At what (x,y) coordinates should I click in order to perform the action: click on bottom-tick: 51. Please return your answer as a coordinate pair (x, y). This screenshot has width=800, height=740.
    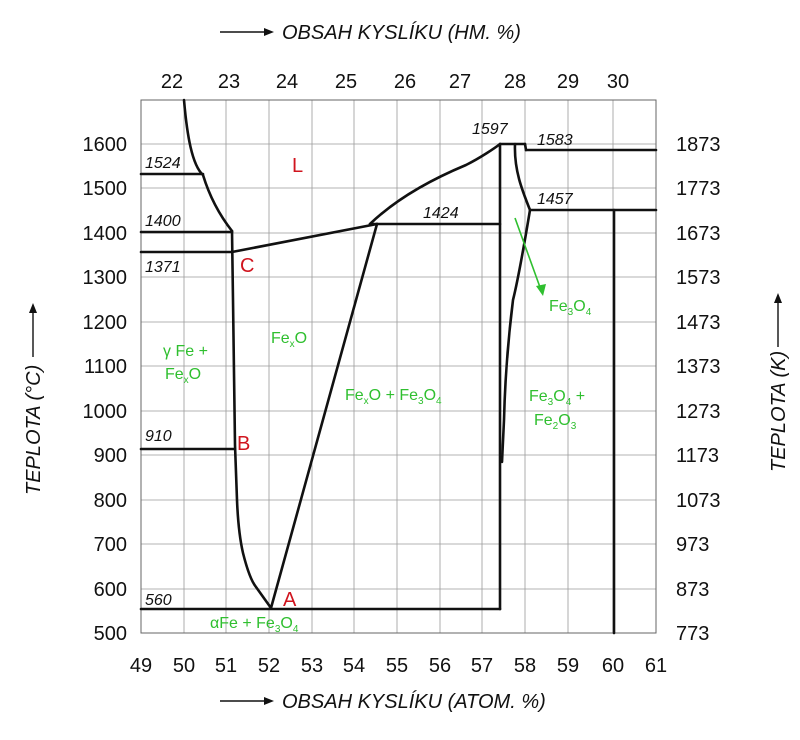
    Looking at the image, I should click on (226, 666).